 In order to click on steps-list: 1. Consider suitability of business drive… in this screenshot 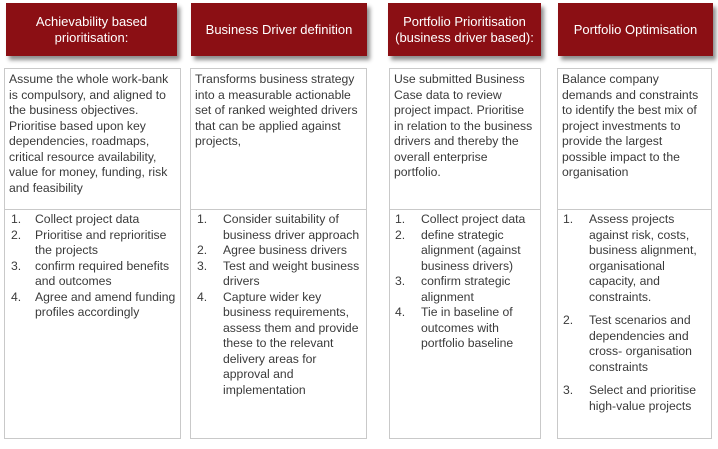, I will do `click(279, 305)`.